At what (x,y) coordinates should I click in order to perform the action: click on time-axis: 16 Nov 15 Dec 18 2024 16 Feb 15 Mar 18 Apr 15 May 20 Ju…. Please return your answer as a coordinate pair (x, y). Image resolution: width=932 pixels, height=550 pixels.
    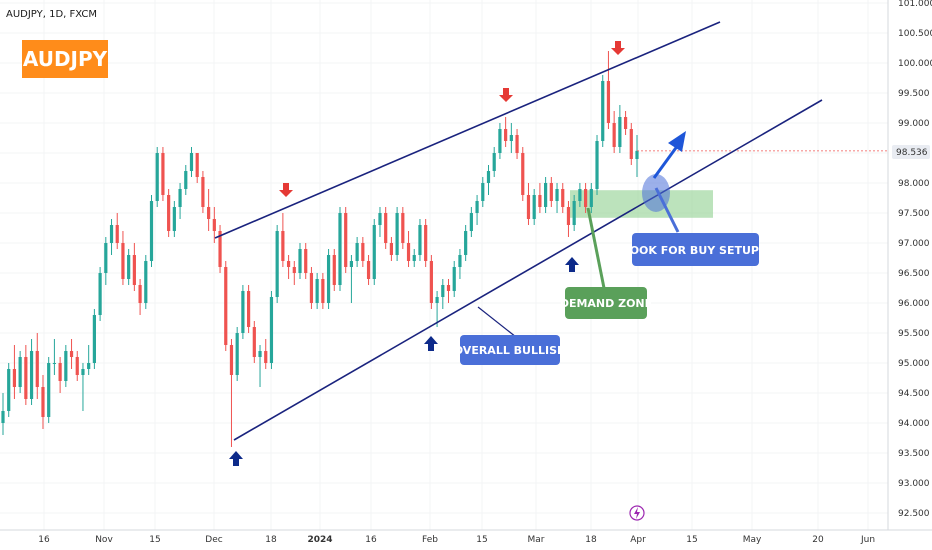
    Looking at the image, I should click on (456, 540).